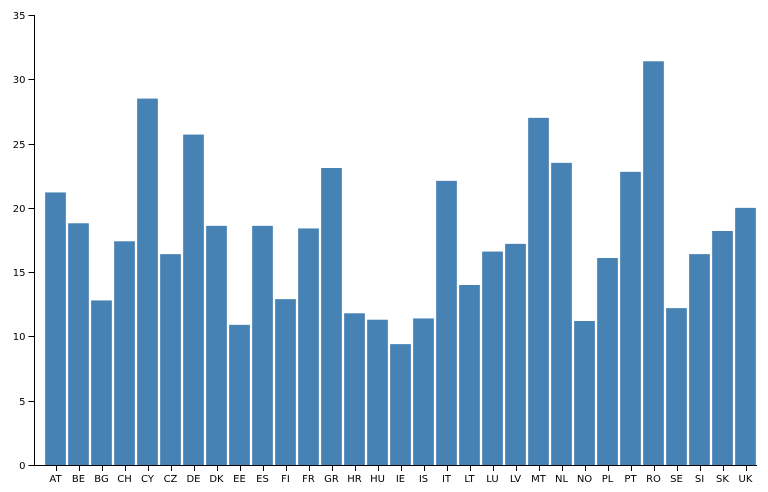 This screenshot has height=492, width=768. I want to click on x-tick-label: HR, so click(354, 479).